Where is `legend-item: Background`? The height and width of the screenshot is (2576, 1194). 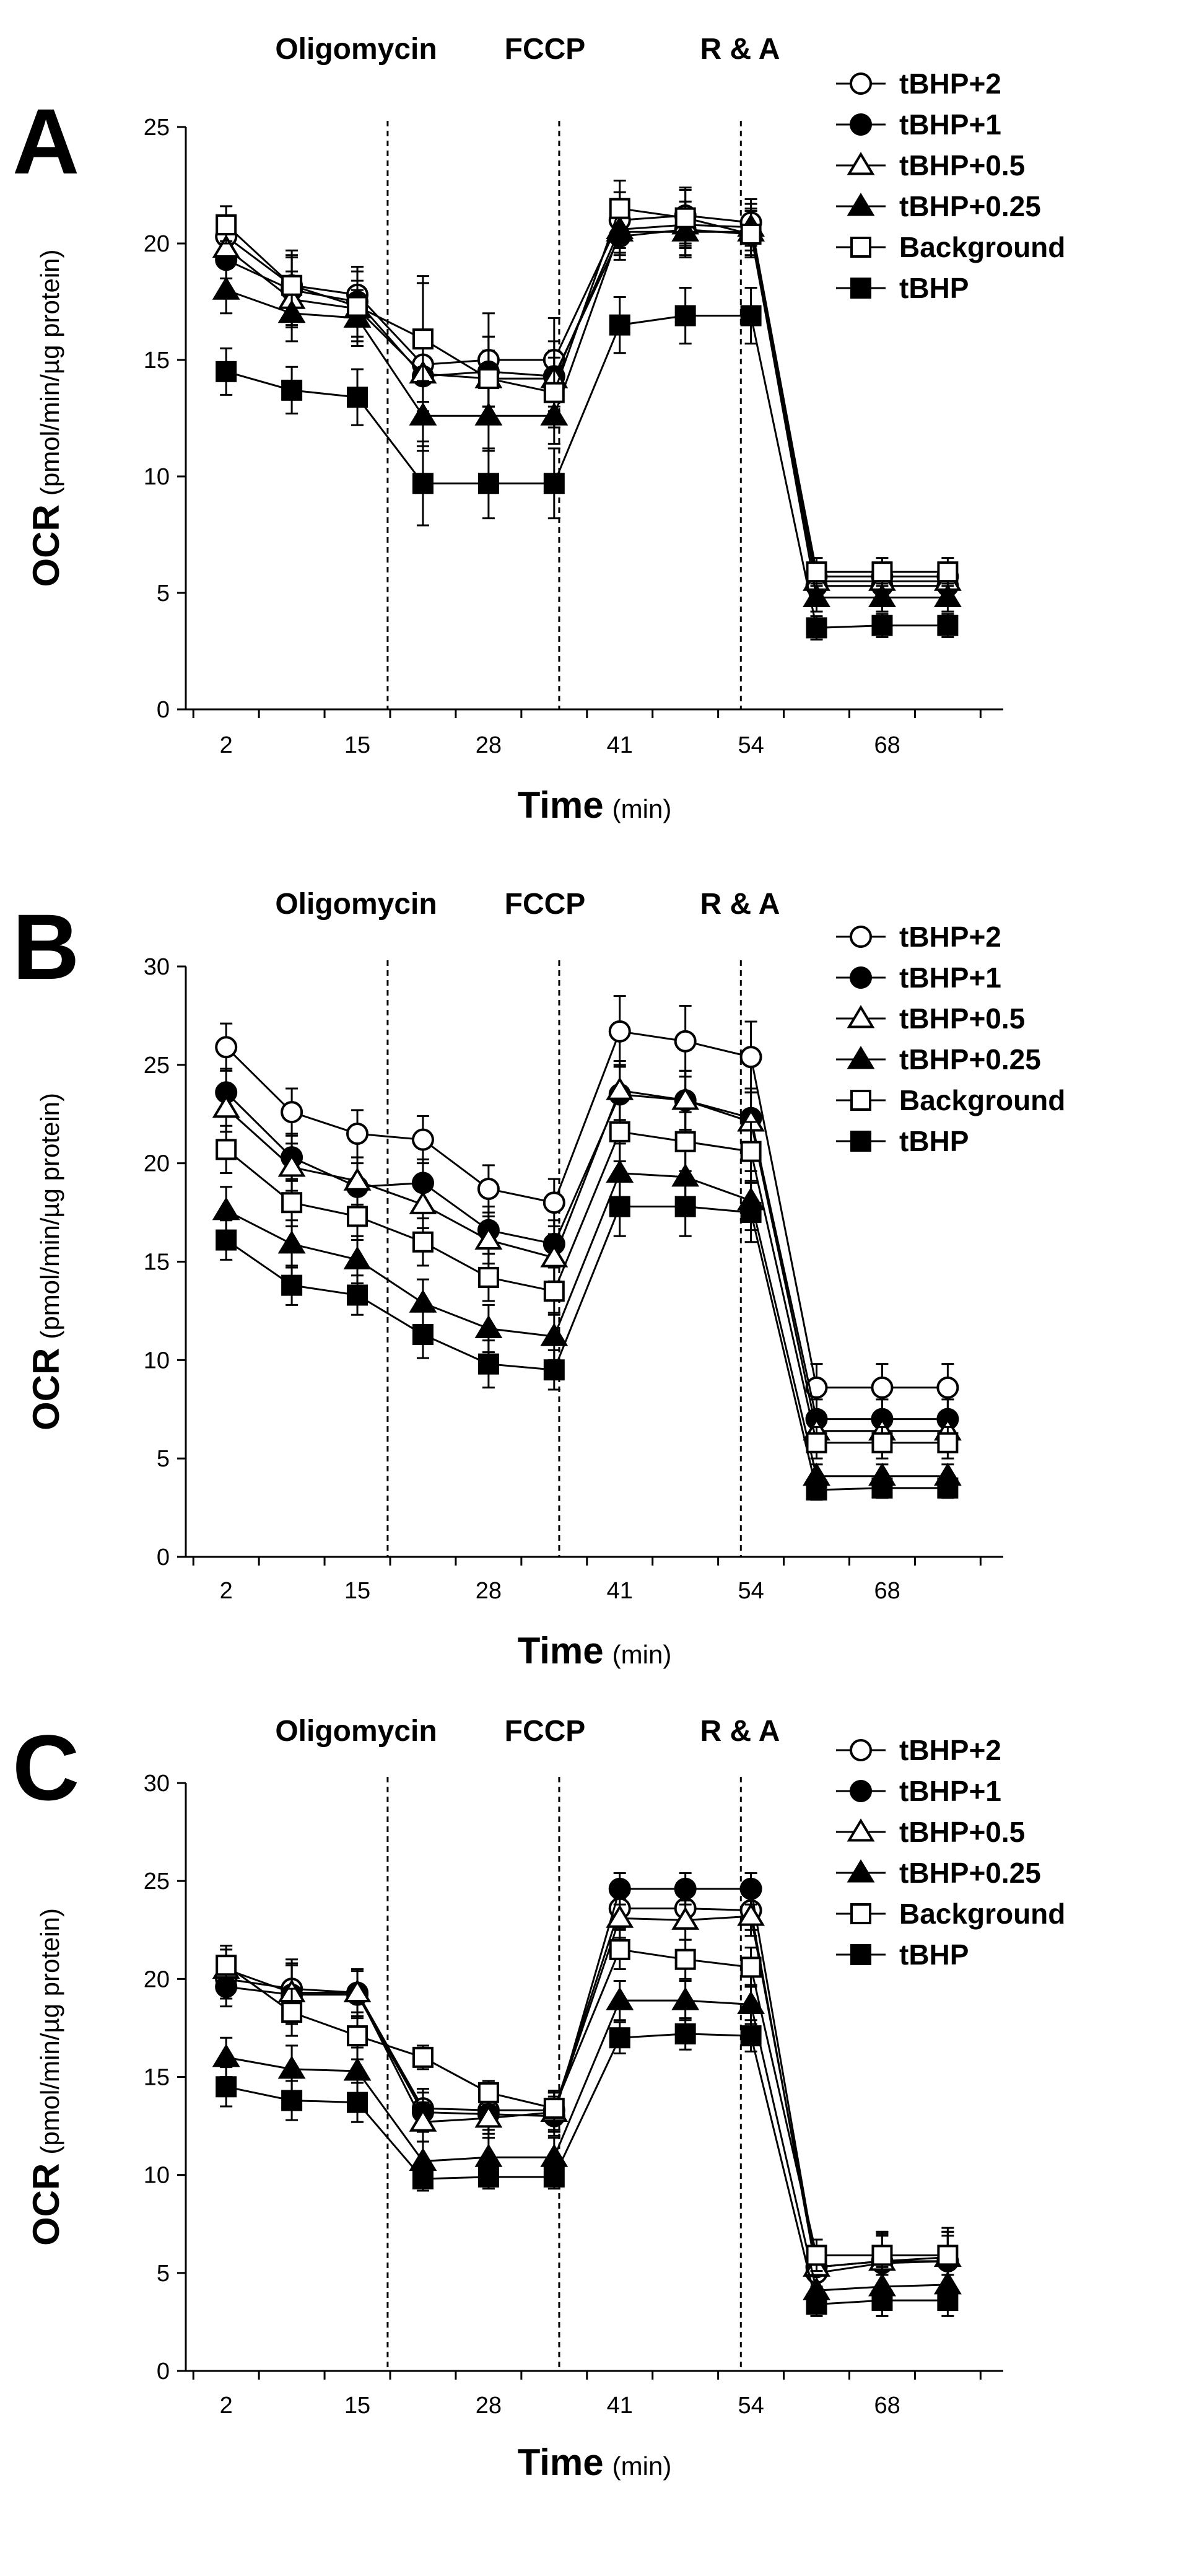 legend-item: Background is located at coordinates (950, 247).